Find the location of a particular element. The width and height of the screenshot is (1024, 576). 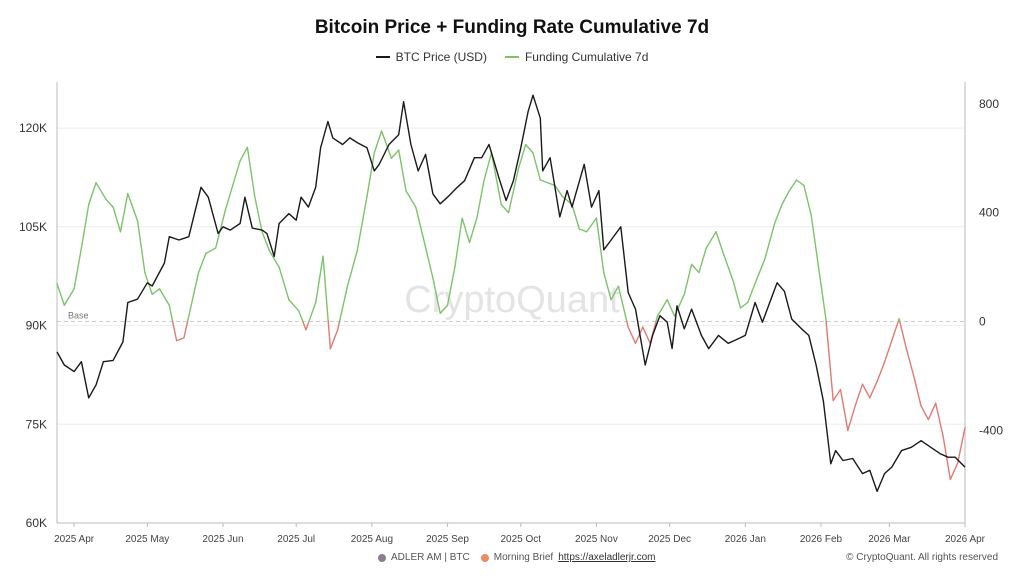

x-tick-label: 2025 Dec is located at coordinates (669, 539).